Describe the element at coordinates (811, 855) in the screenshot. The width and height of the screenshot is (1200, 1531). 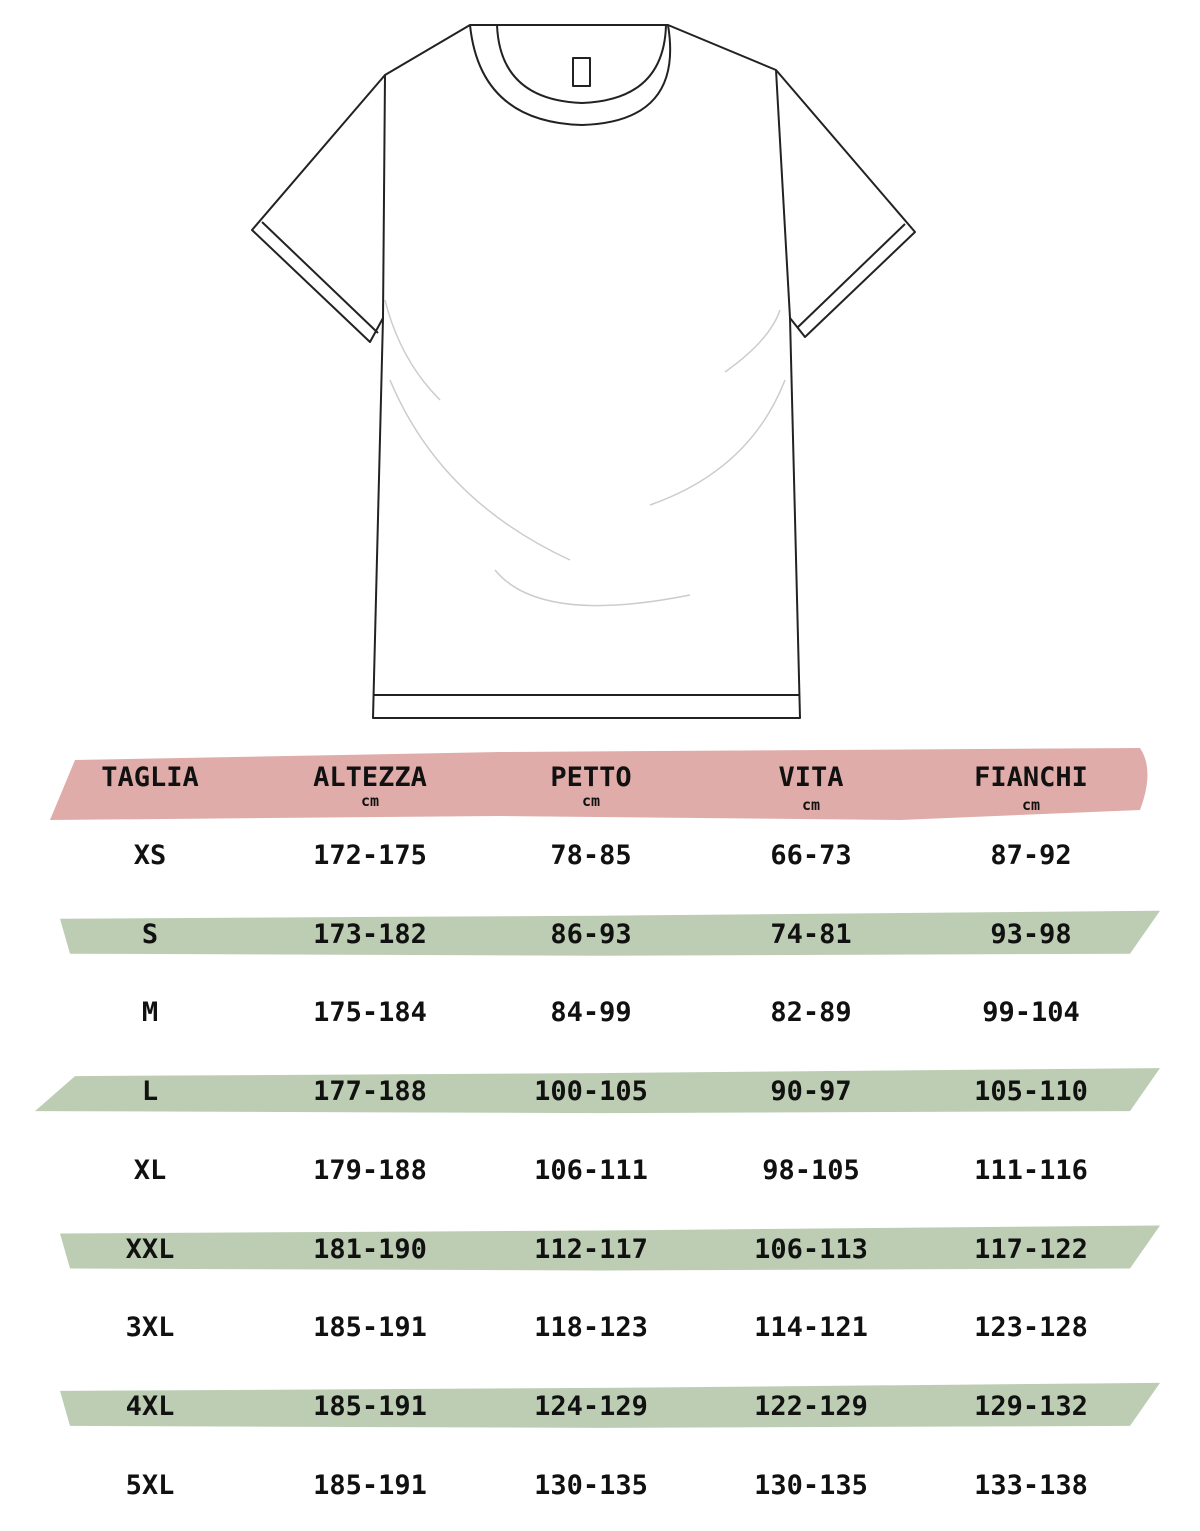
I see `measurement-cell: 66-73` at that location.